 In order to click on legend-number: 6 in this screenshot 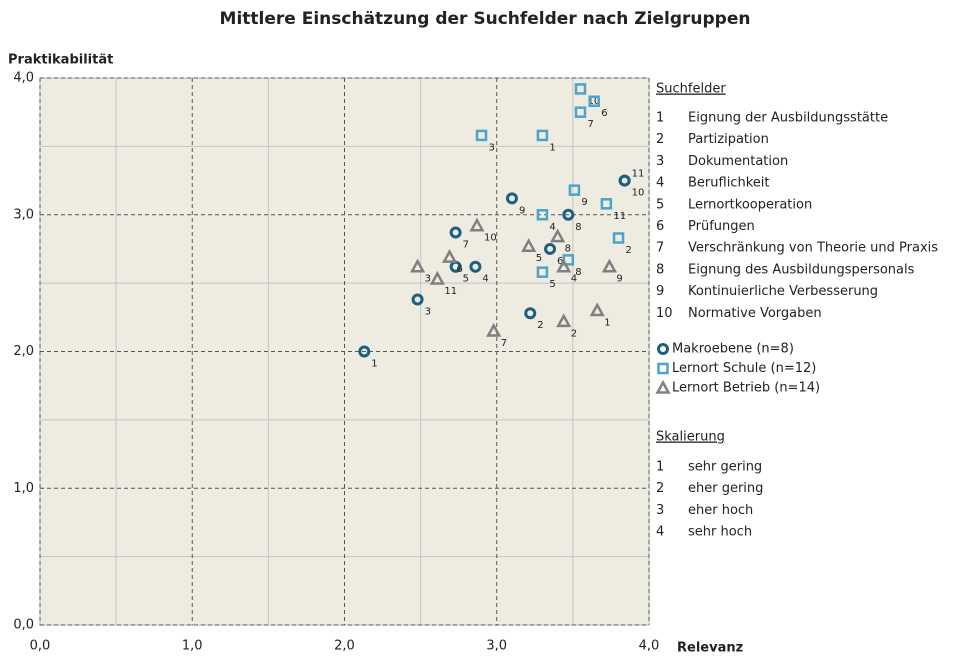, I will do `click(660, 226)`.